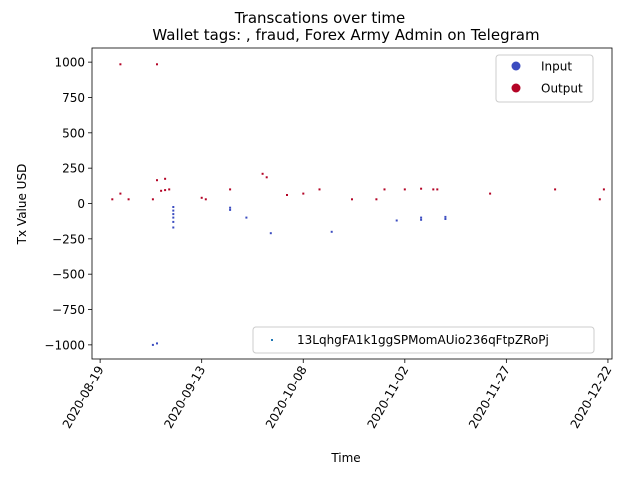 The image size is (640, 480). I want to click on legend-input-label: Input, so click(556, 67).